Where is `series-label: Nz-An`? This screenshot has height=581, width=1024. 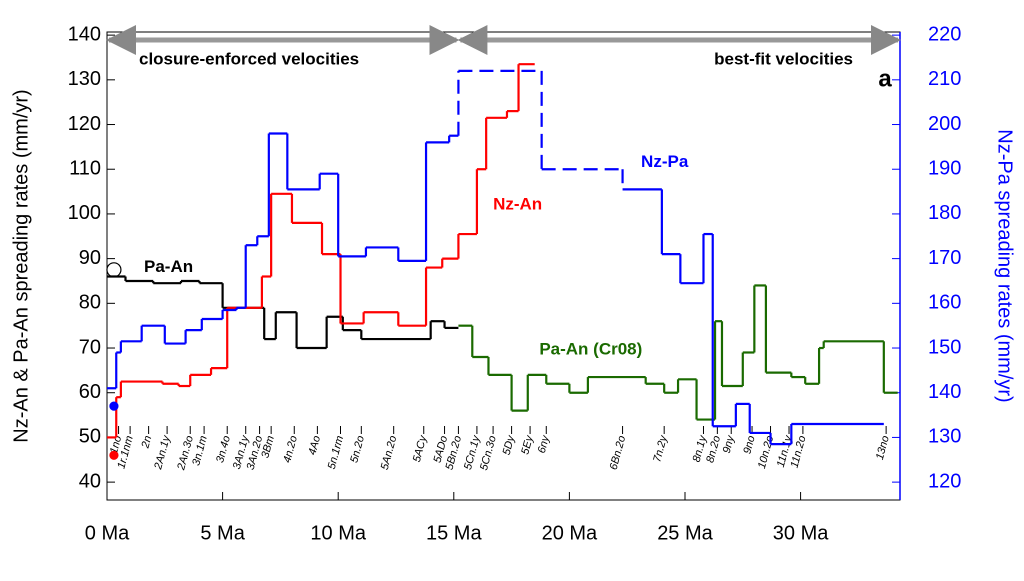 series-label: Nz-An is located at coordinates (517, 203).